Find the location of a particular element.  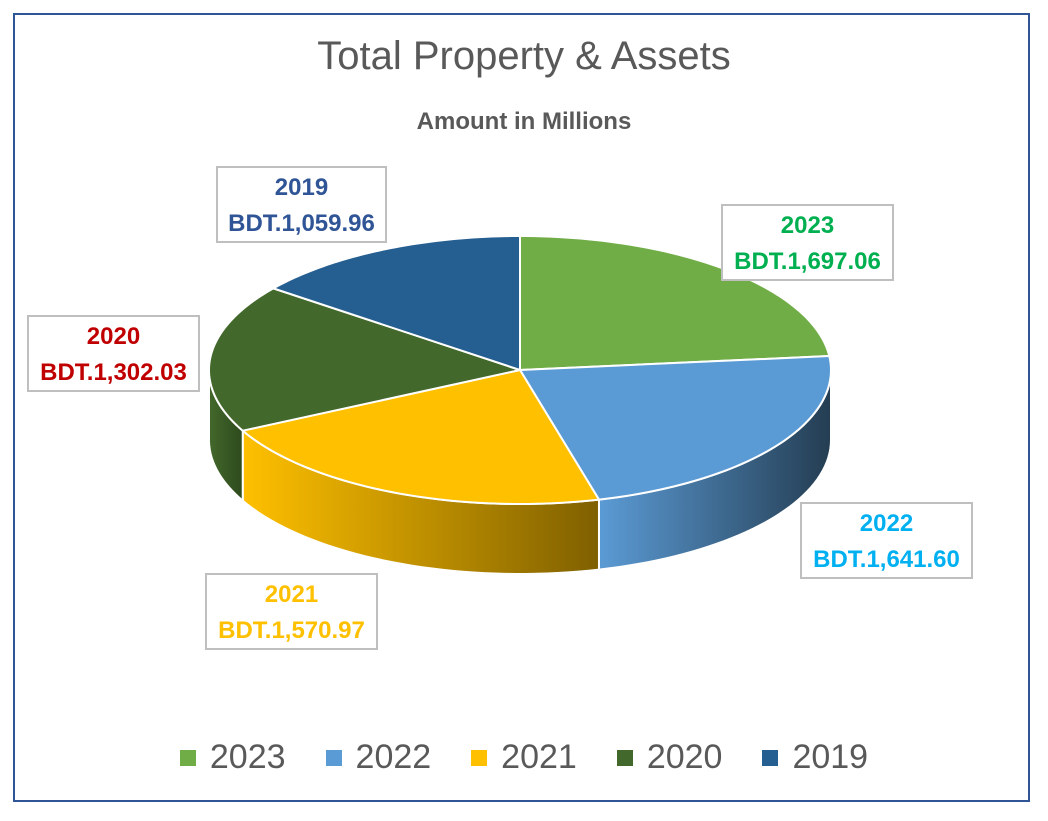

legend-item-2019: 2019 is located at coordinates (815, 757).